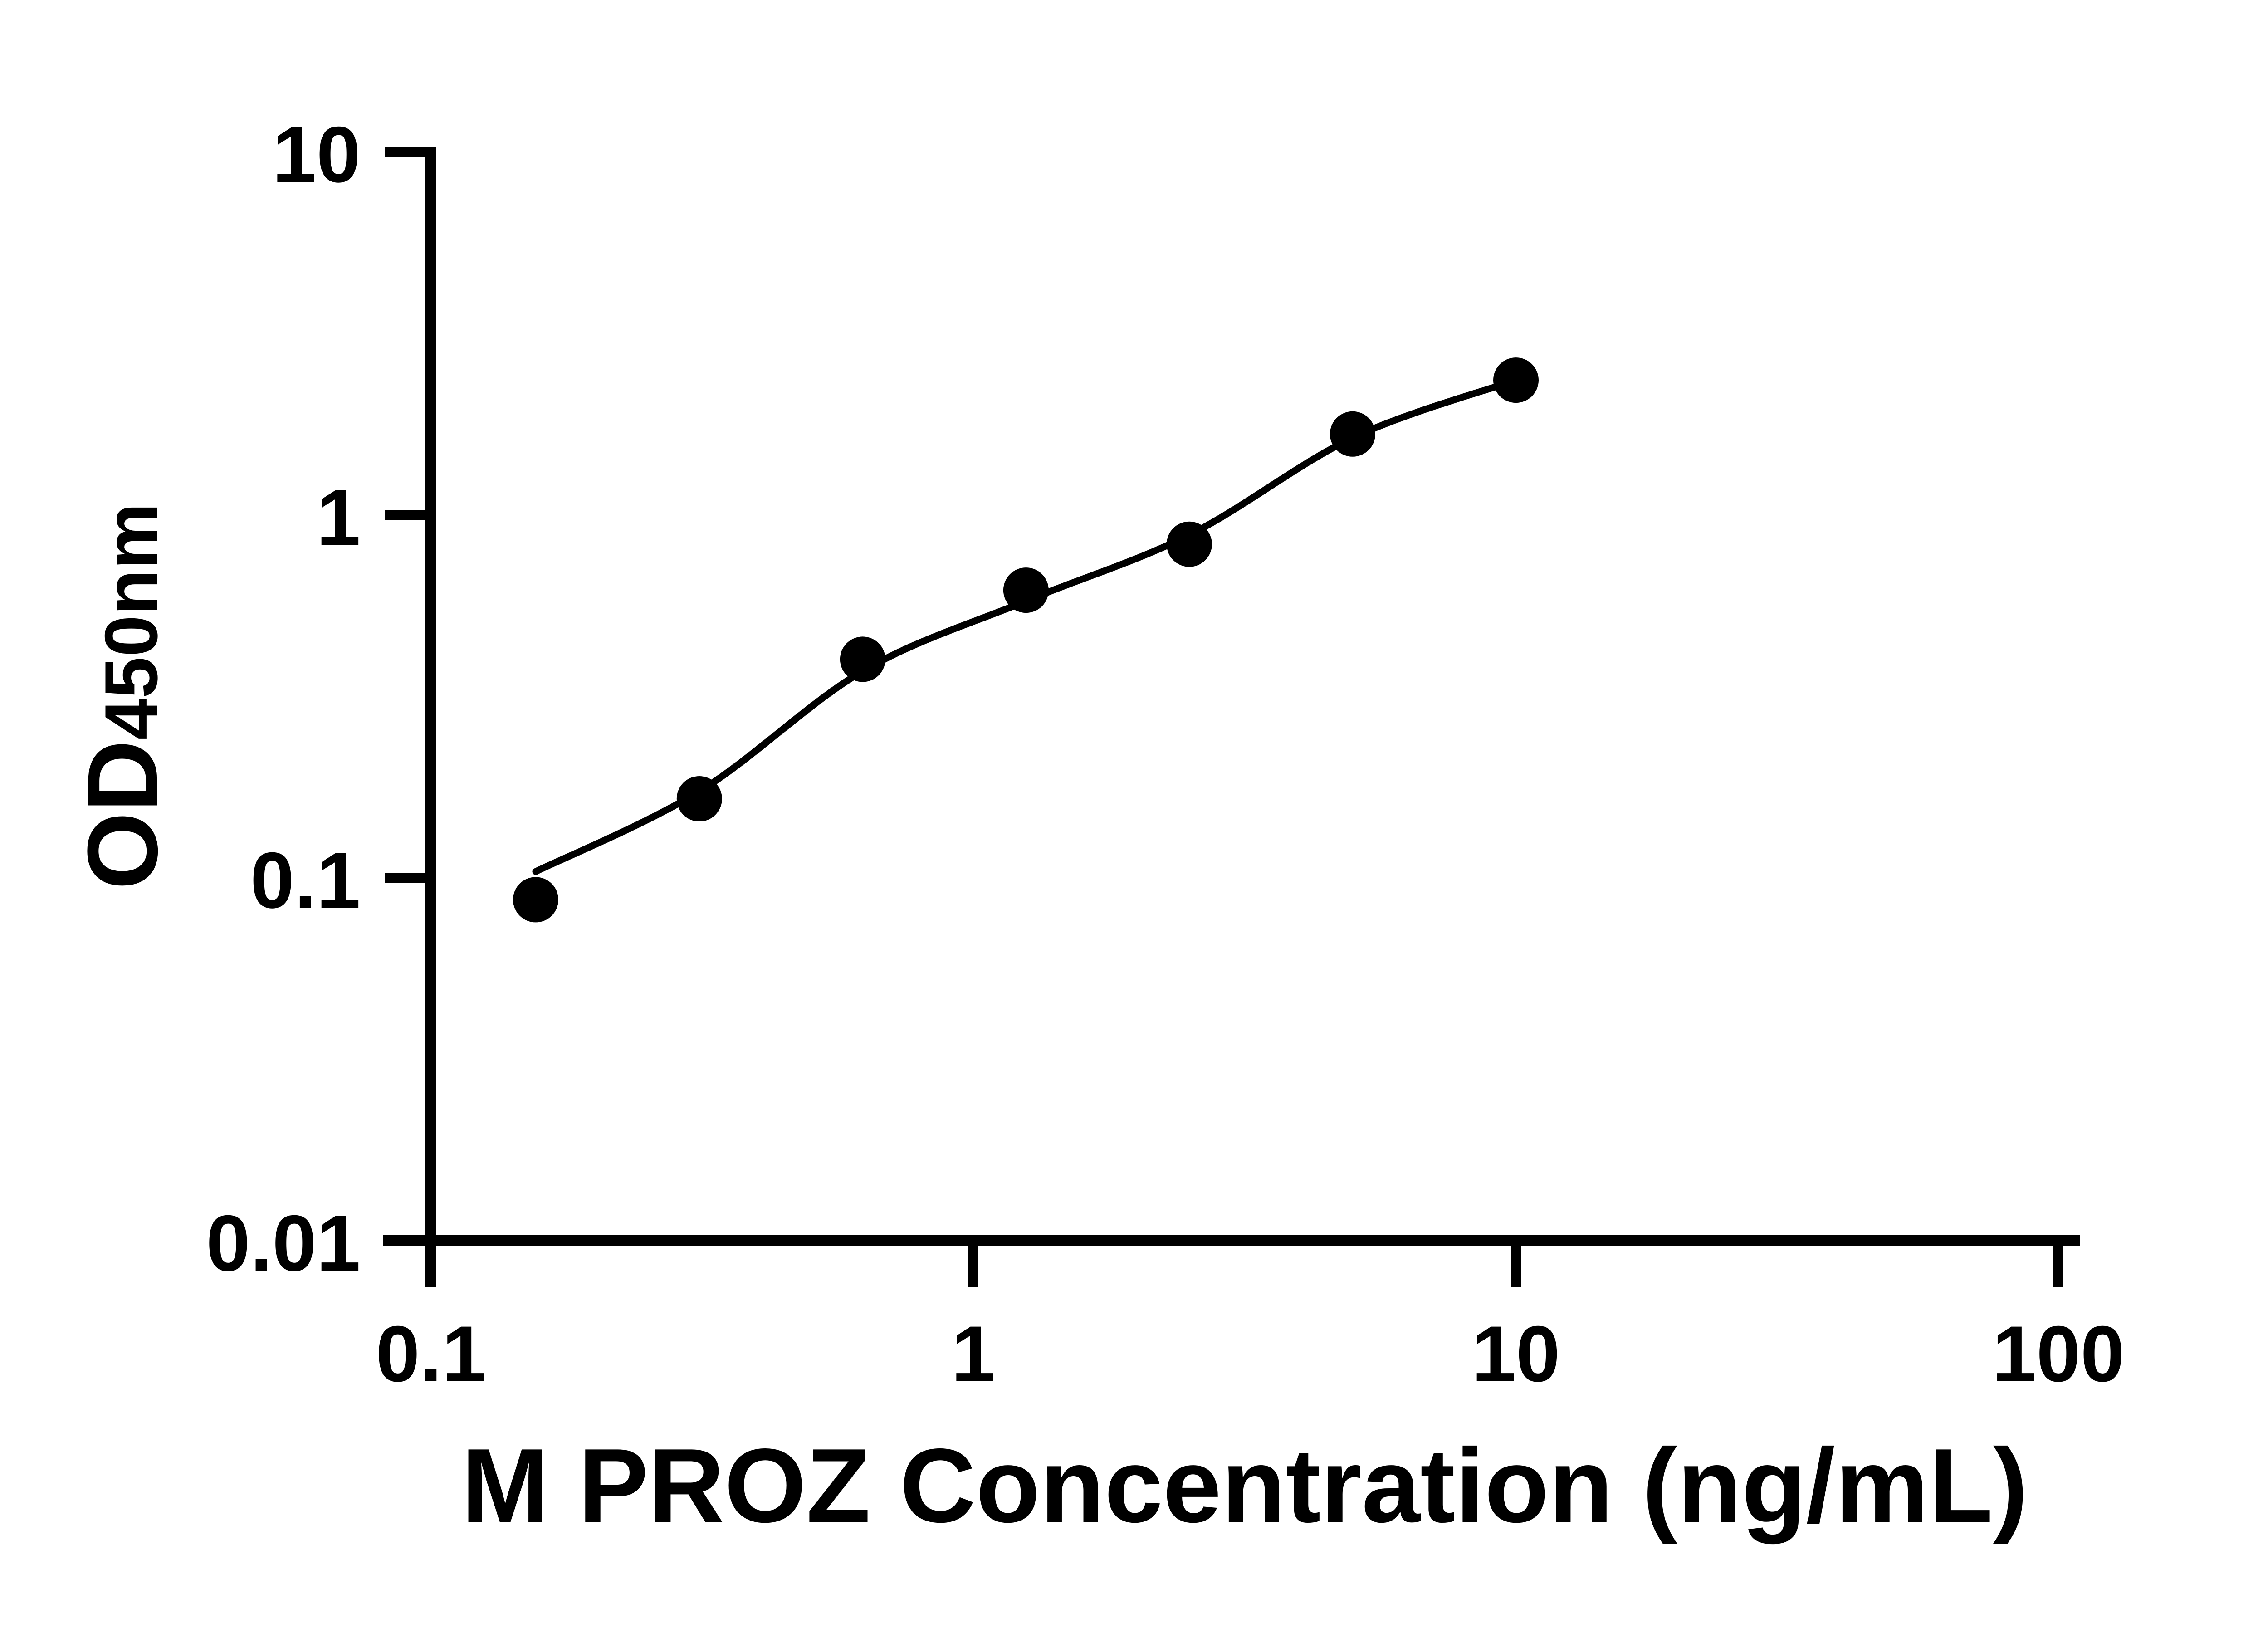 The width and height of the screenshot is (2268, 1633). I want to click on y-tick-label: 0.01, so click(284, 1243).